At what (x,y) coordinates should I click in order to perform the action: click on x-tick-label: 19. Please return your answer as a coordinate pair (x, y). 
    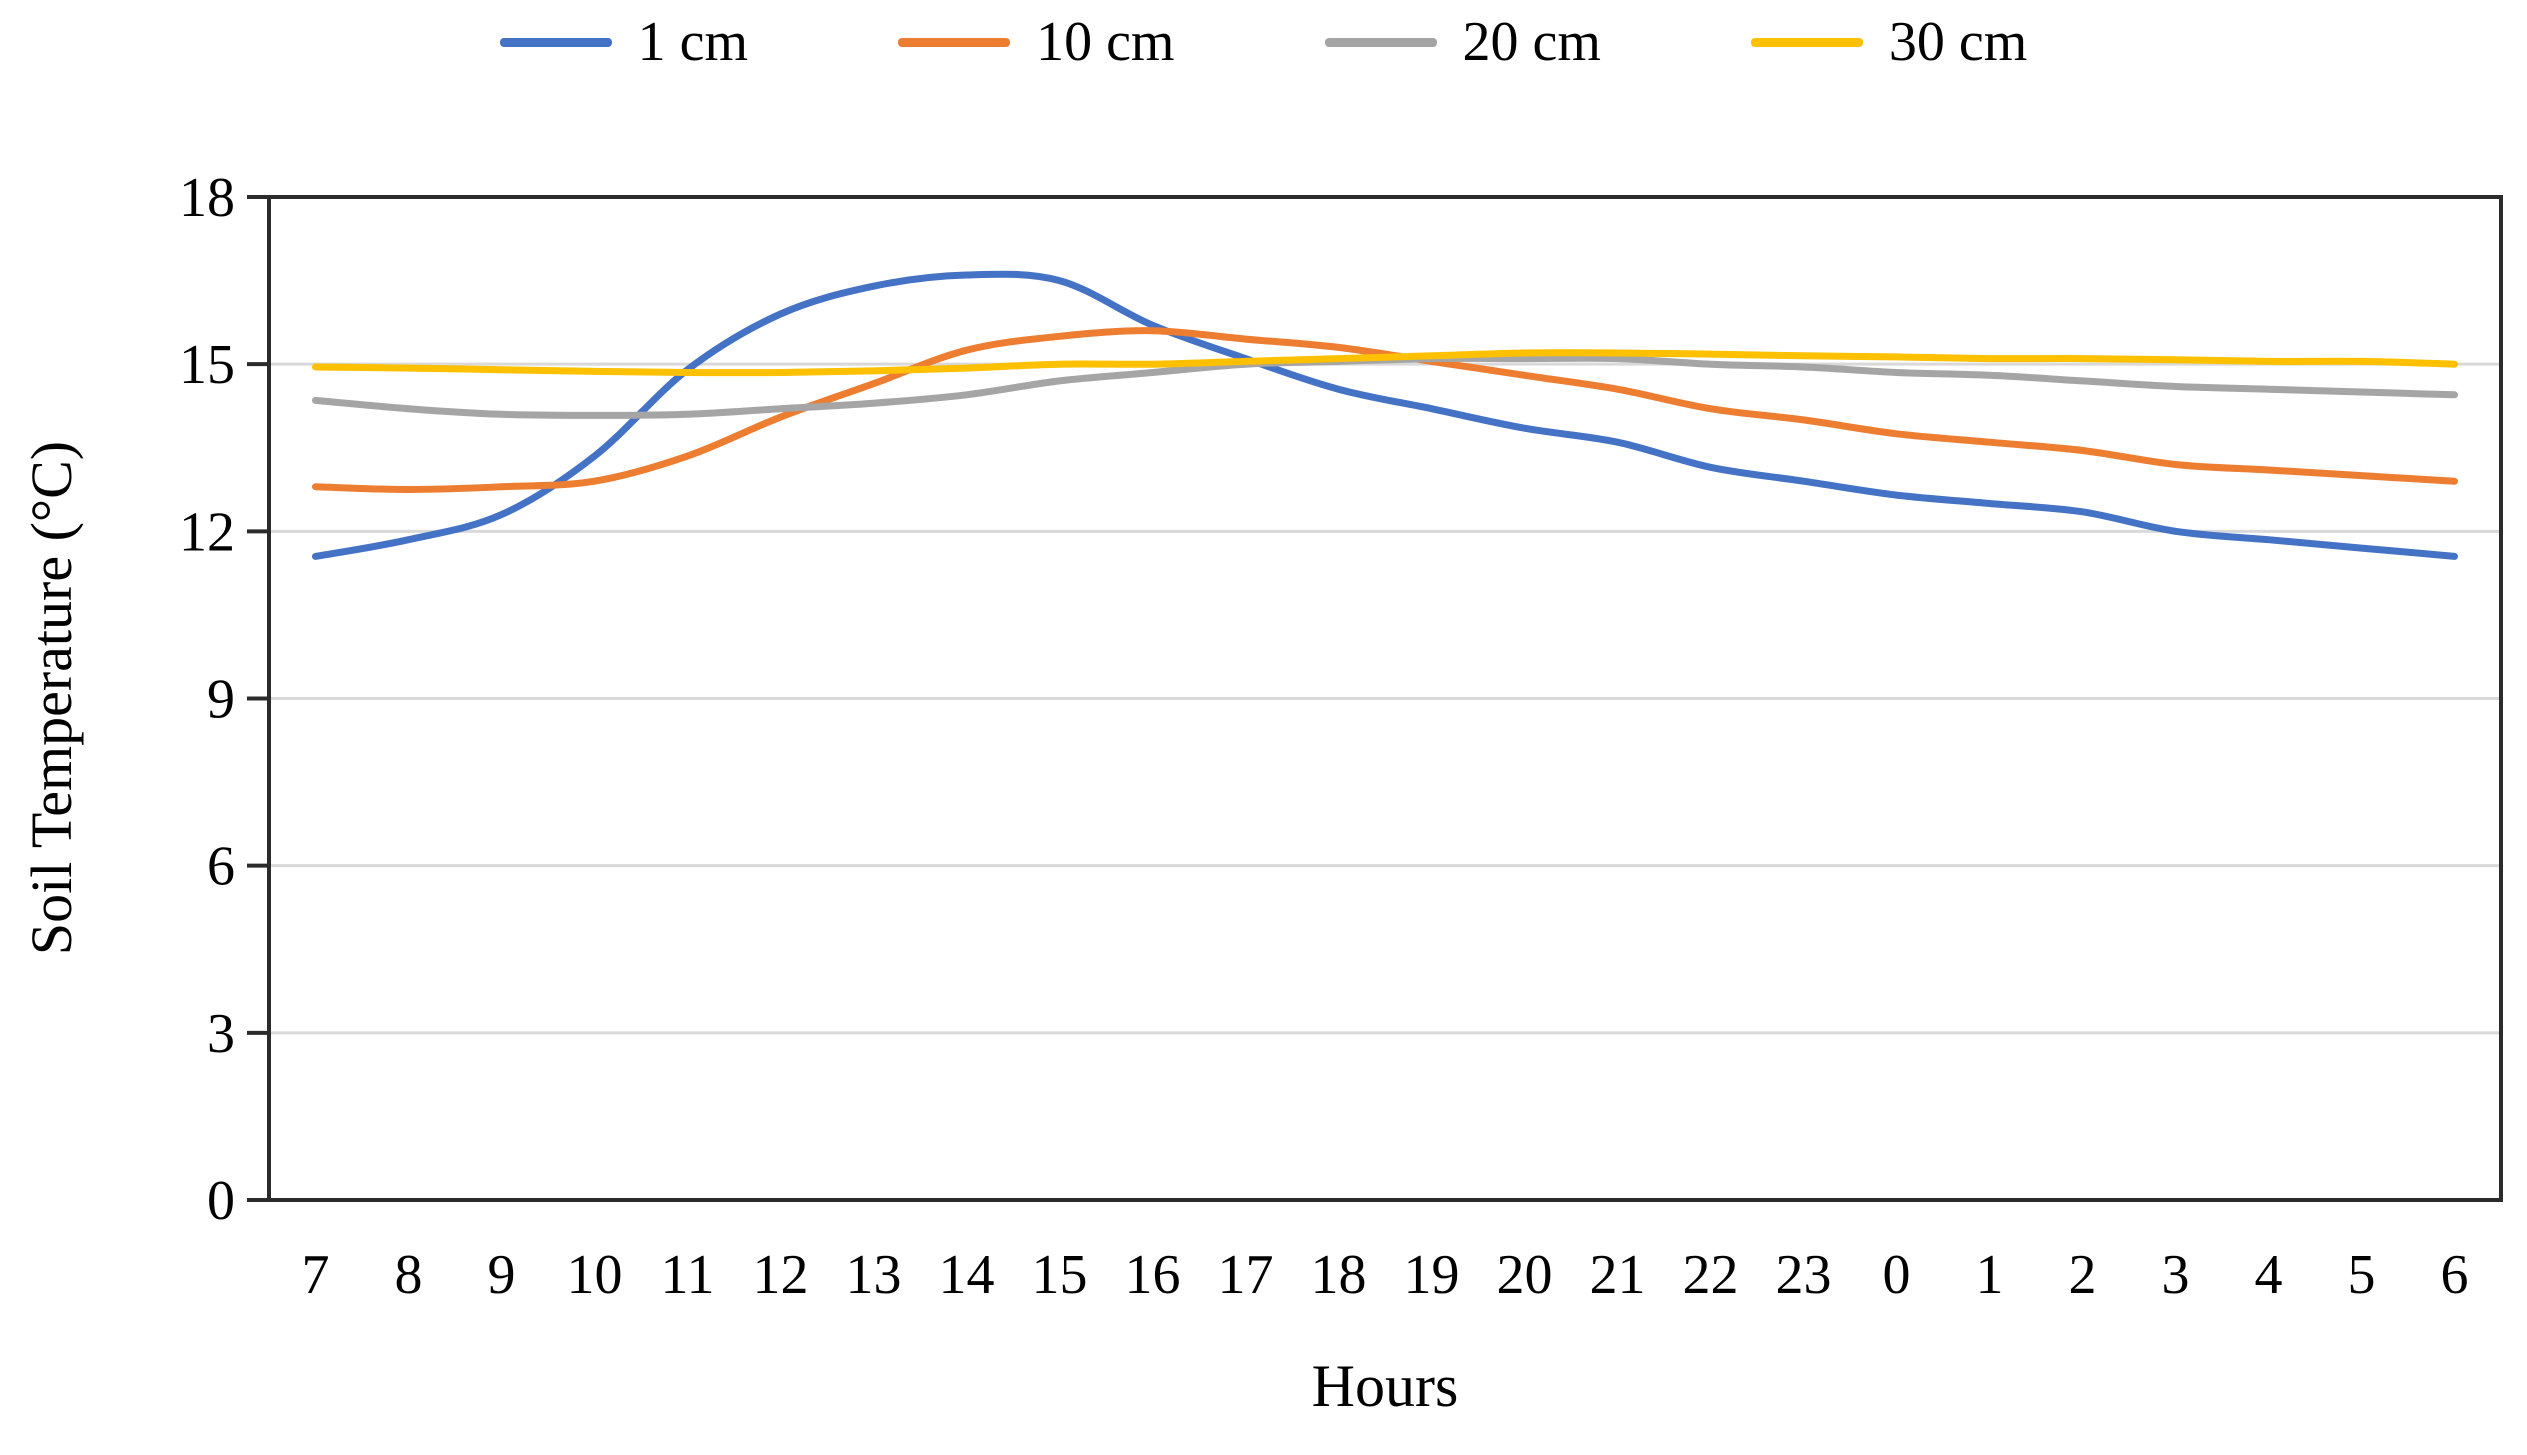
    Looking at the image, I should click on (1432, 1275).